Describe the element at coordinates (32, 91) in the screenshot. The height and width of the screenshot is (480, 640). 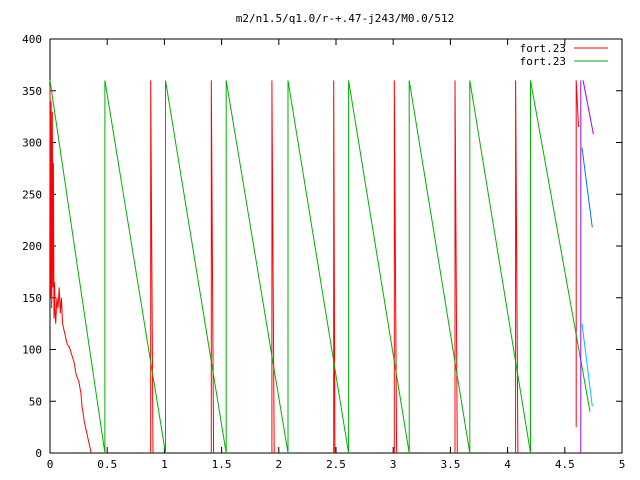
I see `y-tick-label: 350` at that location.